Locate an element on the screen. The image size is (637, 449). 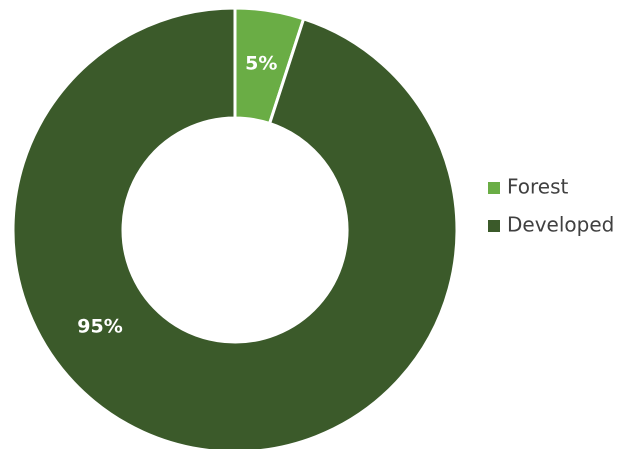
chart-legend: Forest Developed is located at coordinates (551, 206).